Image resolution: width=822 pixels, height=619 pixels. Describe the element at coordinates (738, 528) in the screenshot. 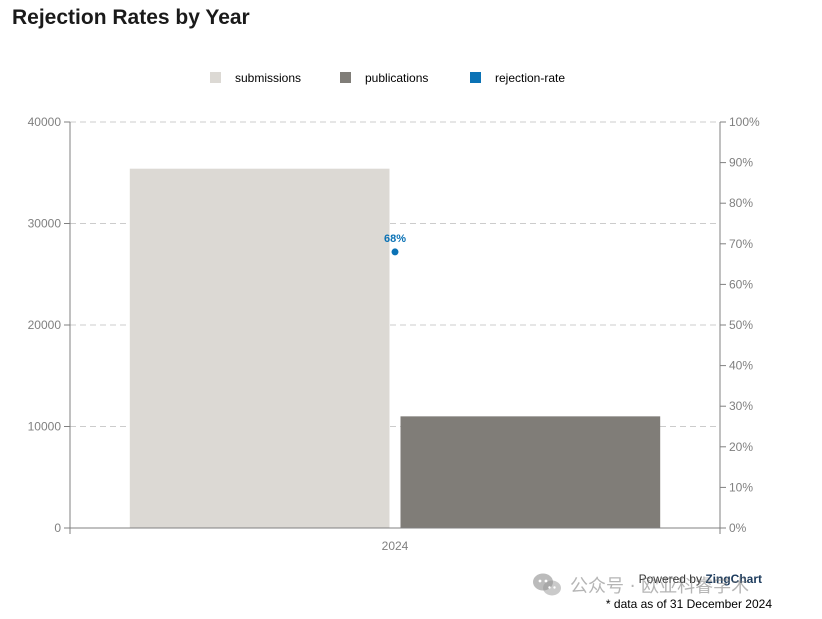

I see `right-tick-label: 0%` at that location.